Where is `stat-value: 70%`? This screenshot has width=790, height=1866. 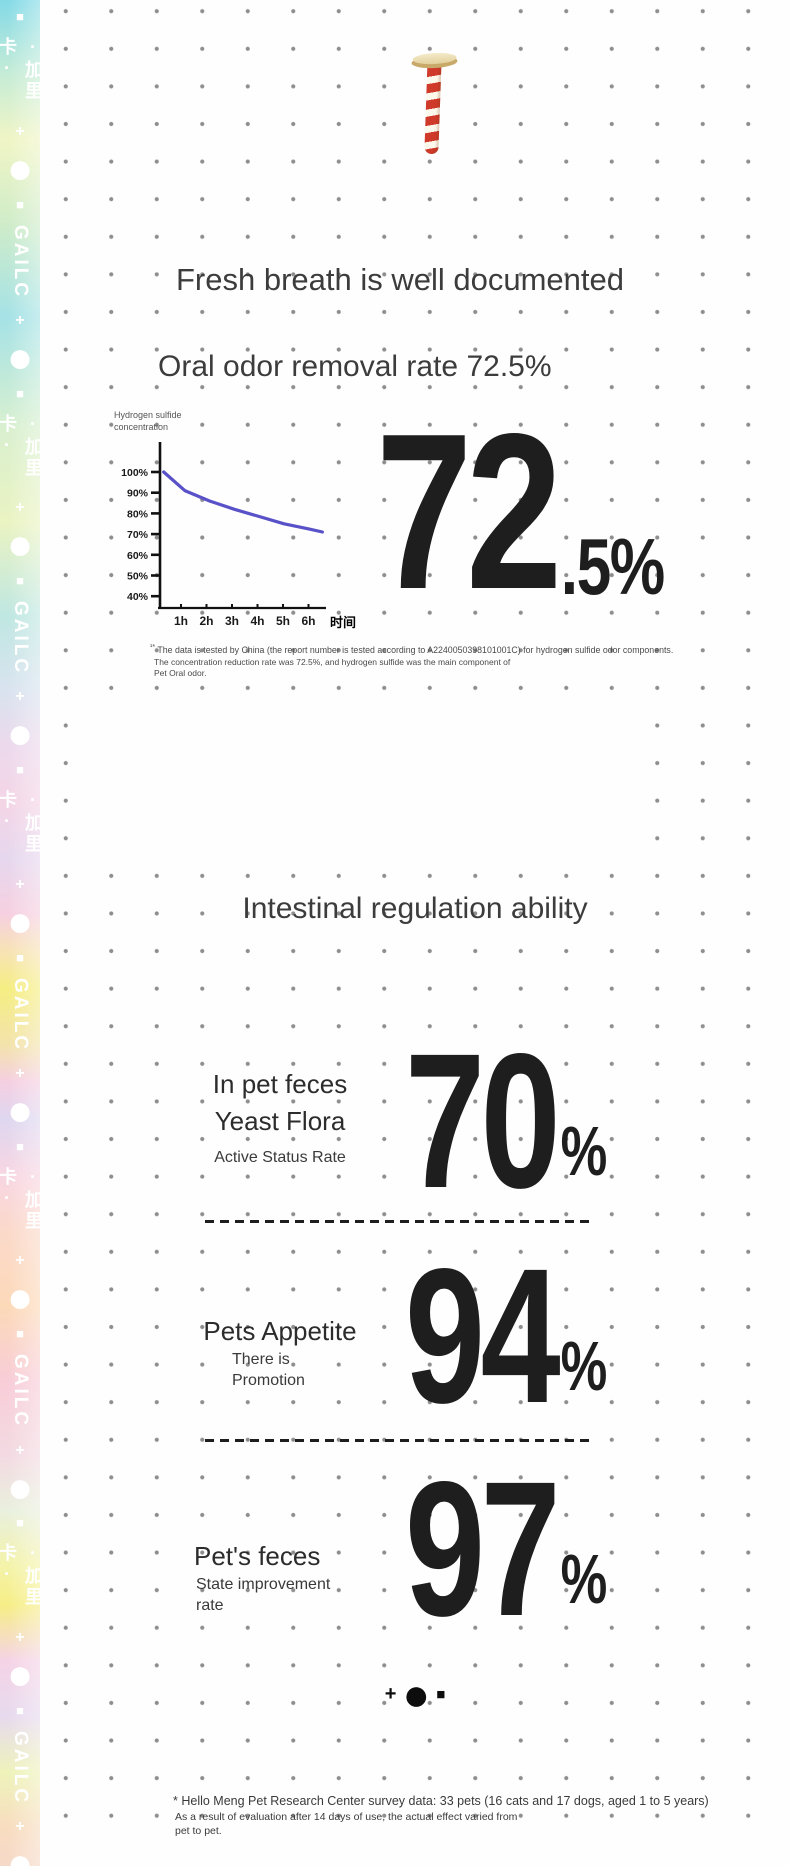 stat-value: 70% is located at coordinates (506, 1120).